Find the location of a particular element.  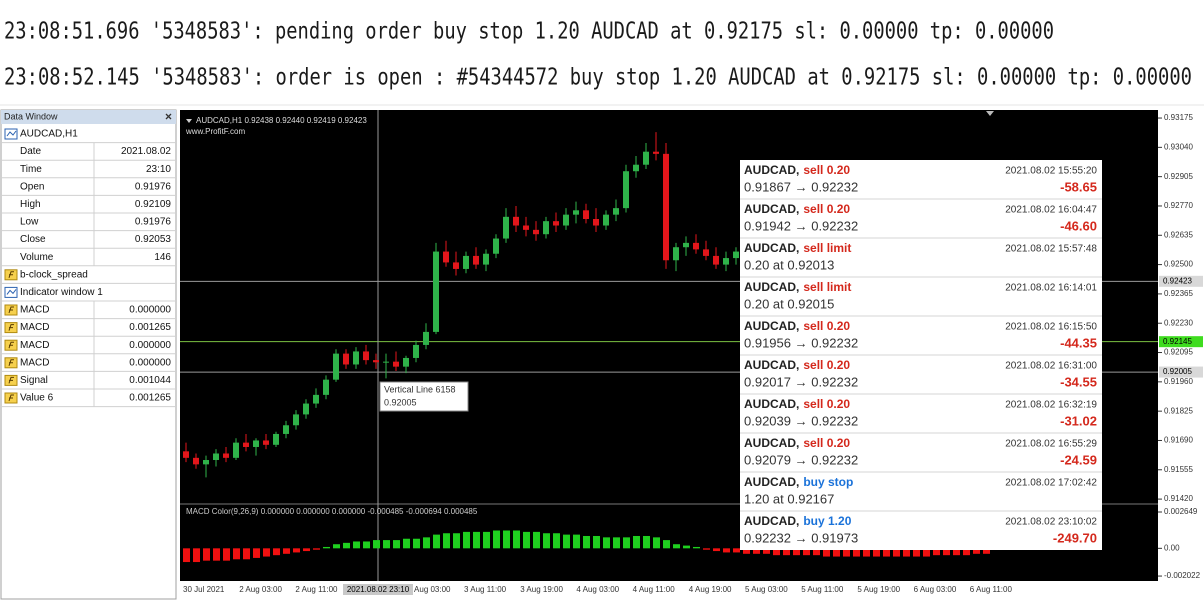

trade-detail: 0.20 at 0.92013 is located at coordinates (789, 264).